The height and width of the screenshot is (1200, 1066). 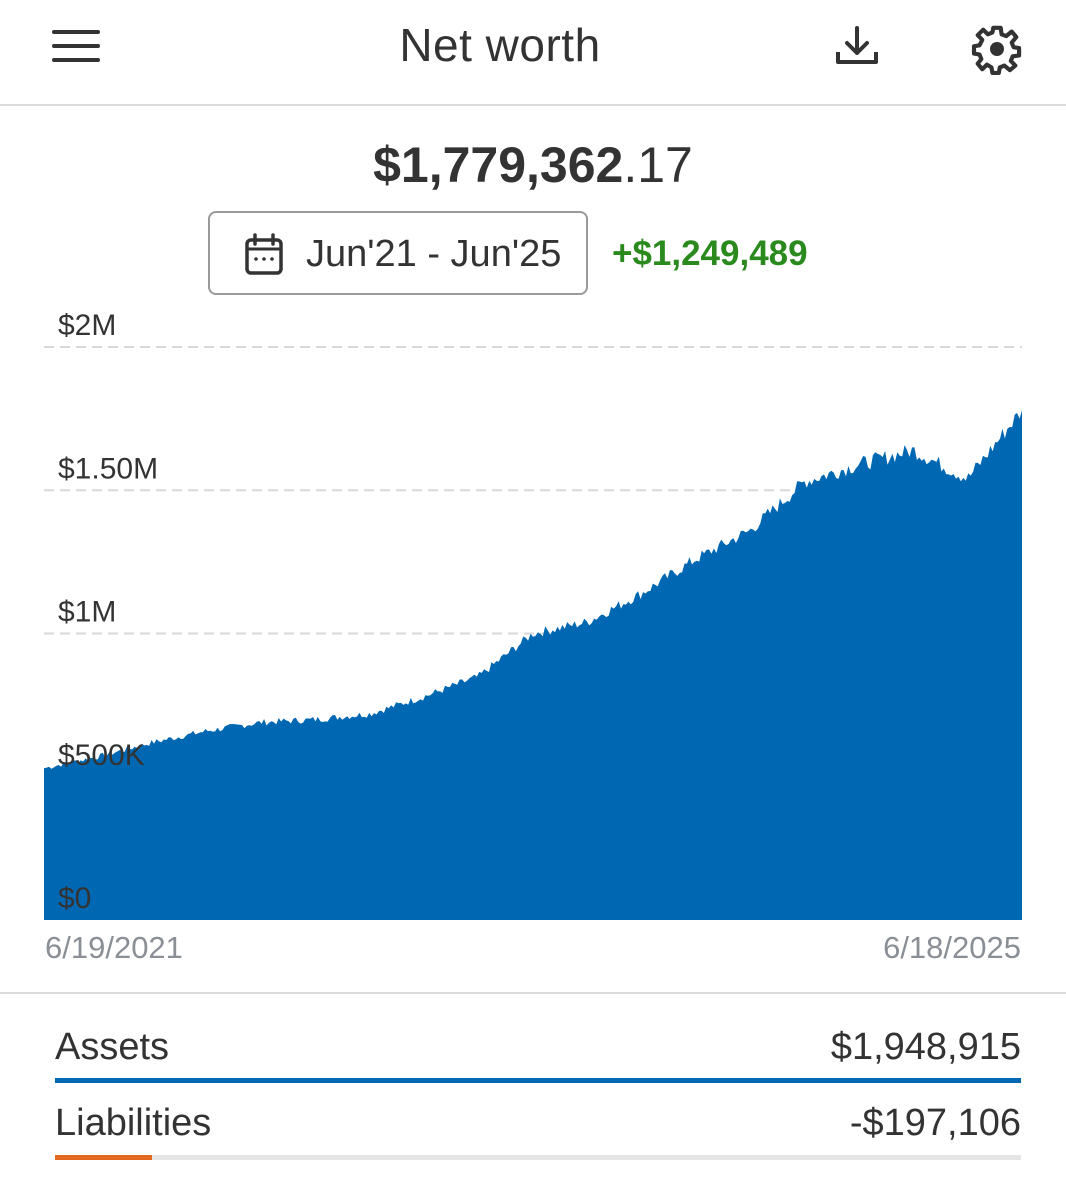 What do you see at coordinates (935, 1123) in the screenshot?
I see `liabilities-value: -$197,106` at bounding box center [935, 1123].